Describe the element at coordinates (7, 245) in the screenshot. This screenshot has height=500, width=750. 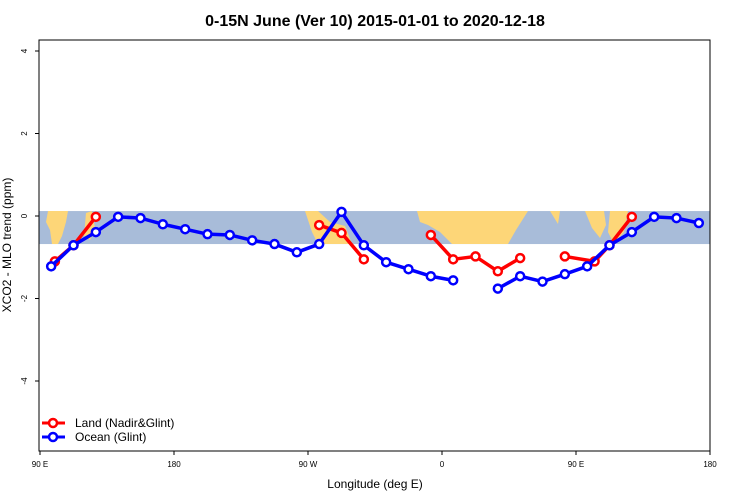
I see `y-axis-label: XCO2 - MLO trend (ppm)` at that location.